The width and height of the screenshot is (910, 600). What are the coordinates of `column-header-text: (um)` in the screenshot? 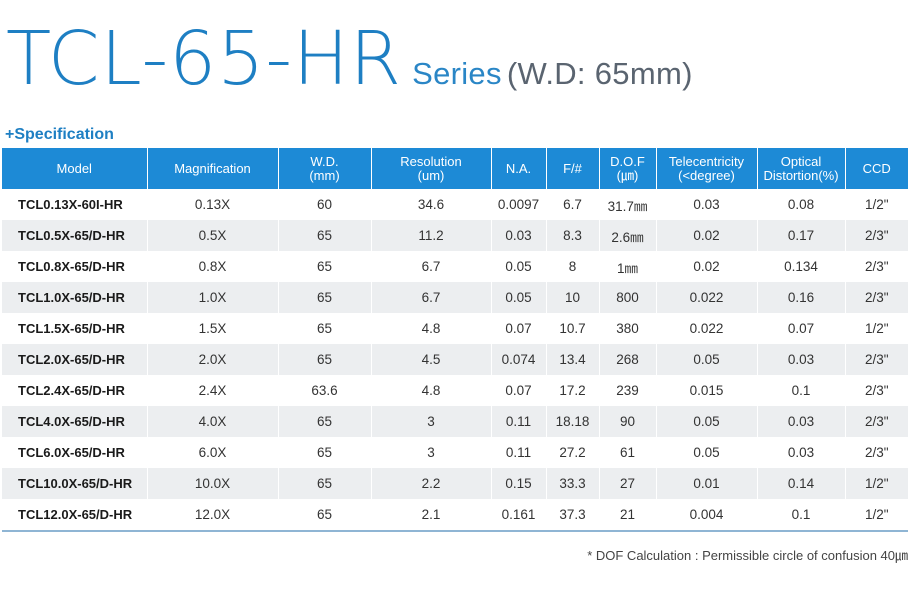 It's located at (431, 175).